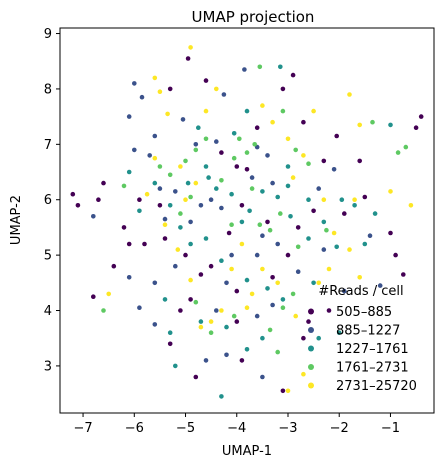 The height and width of the screenshot is (468, 445). I want to click on y-axis: 3 4 5 6 7 8 9, so click(52, 200).